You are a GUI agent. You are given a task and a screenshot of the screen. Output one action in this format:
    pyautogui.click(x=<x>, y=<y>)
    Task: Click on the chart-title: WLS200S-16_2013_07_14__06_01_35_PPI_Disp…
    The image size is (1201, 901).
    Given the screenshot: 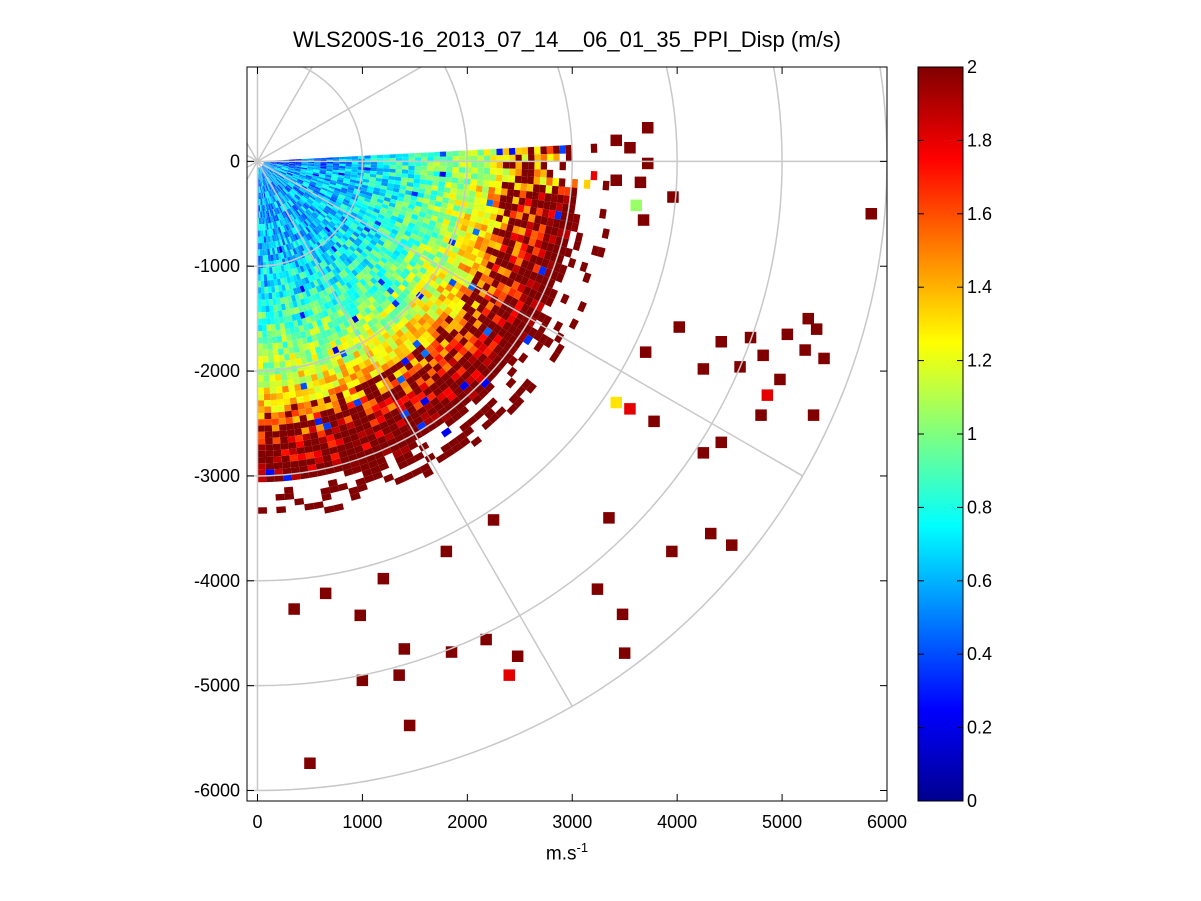 What is the action you would take?
    pyautogui.click(x=567, y=39)
    